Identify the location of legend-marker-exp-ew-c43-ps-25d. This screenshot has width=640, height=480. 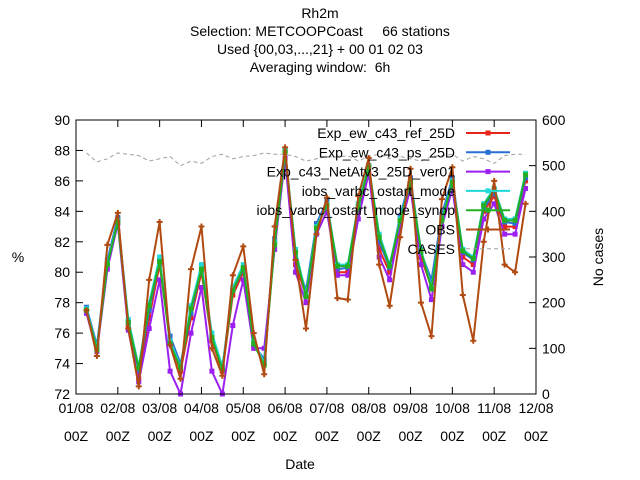
(488, 152).